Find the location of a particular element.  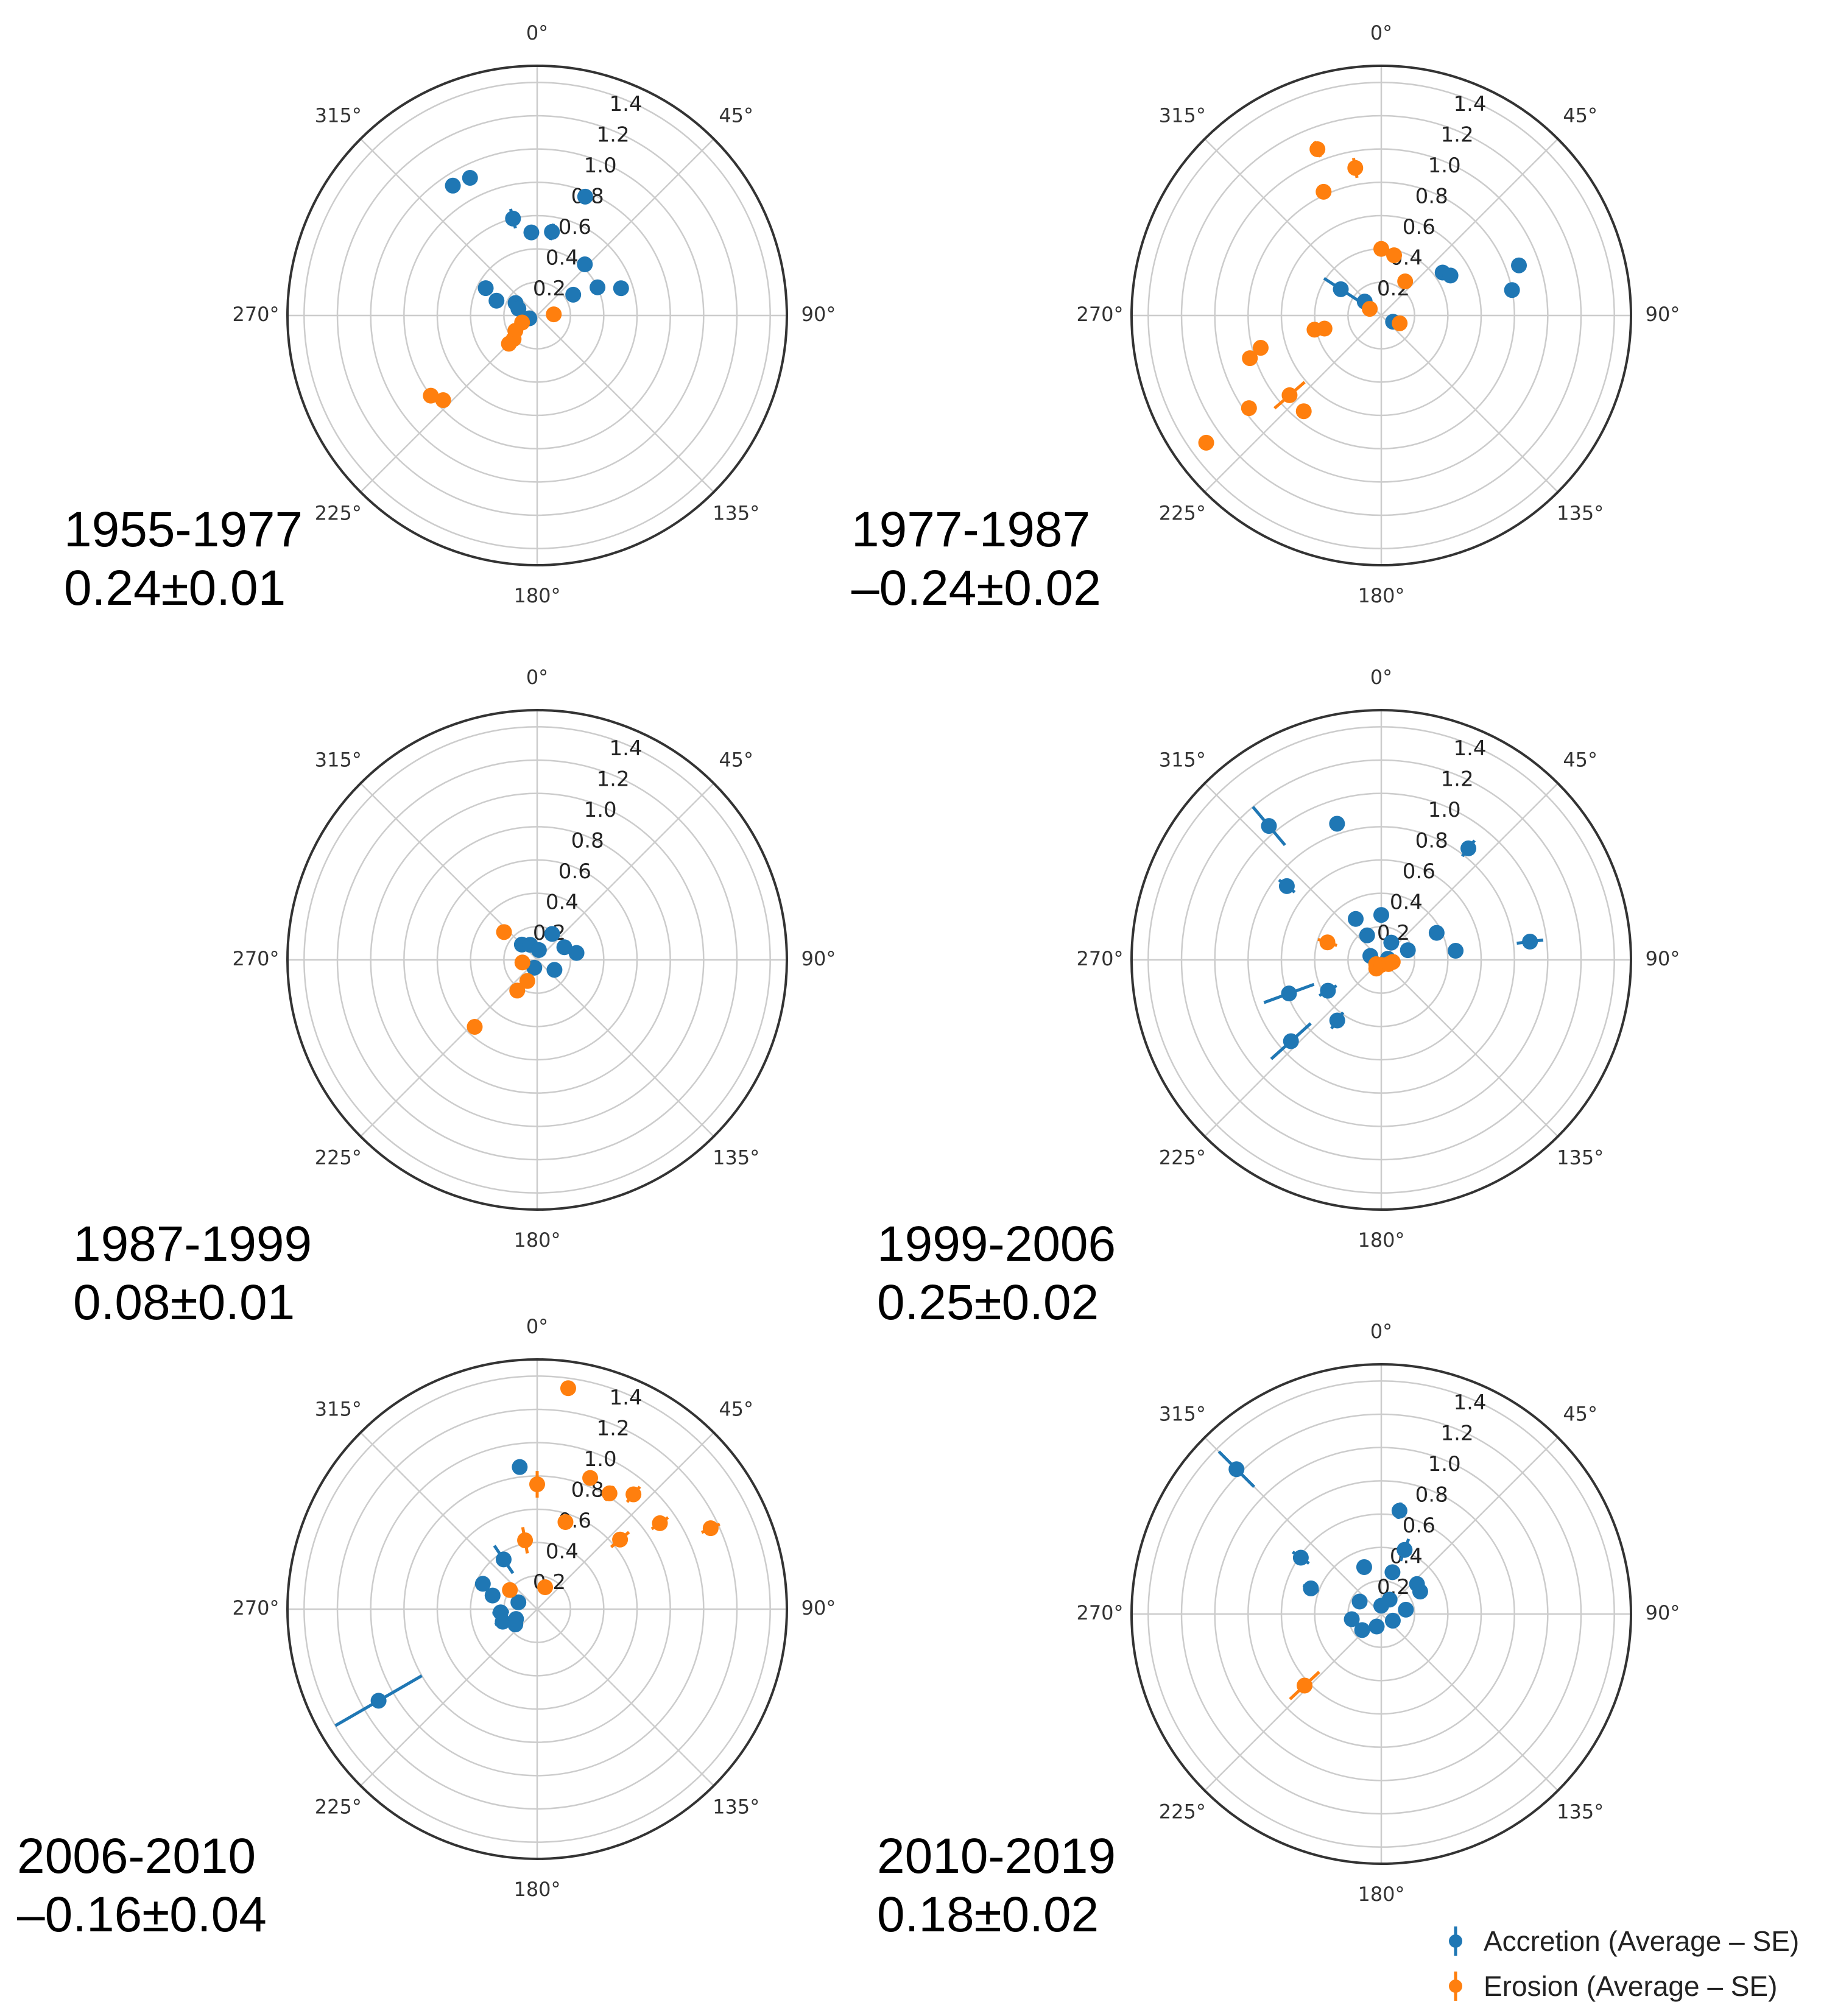

angle-tick-label: 180° is located at coordinates (1381, 595).